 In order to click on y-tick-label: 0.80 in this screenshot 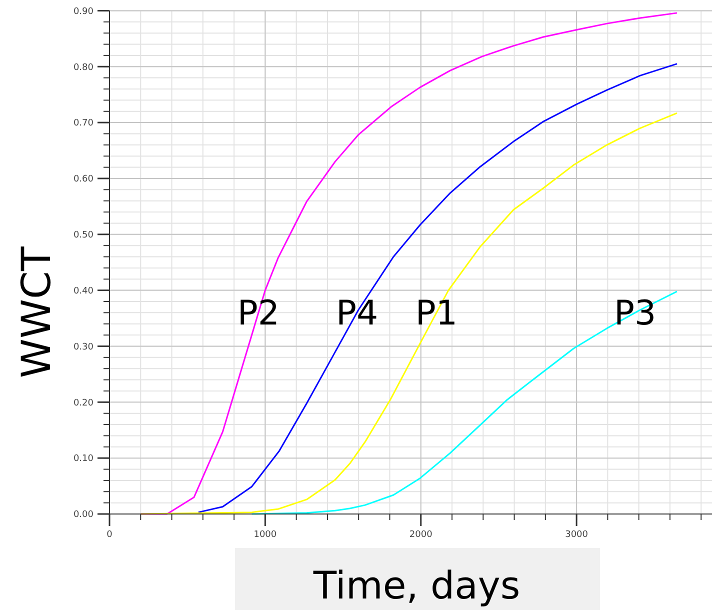, I will do `click(83, 67)`.